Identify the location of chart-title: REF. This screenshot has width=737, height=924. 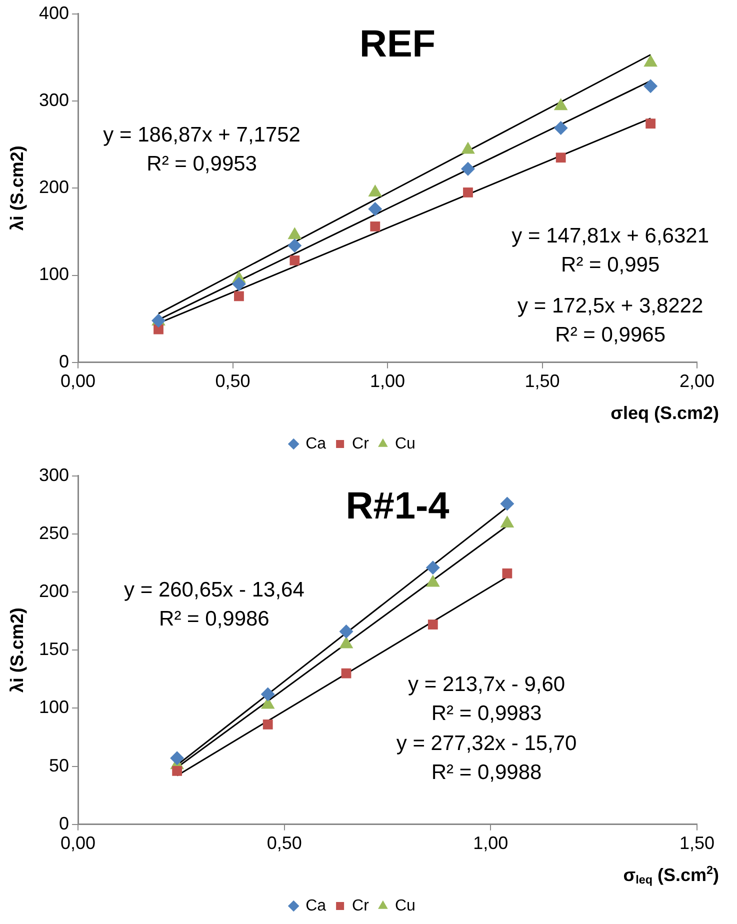
(398, 44).